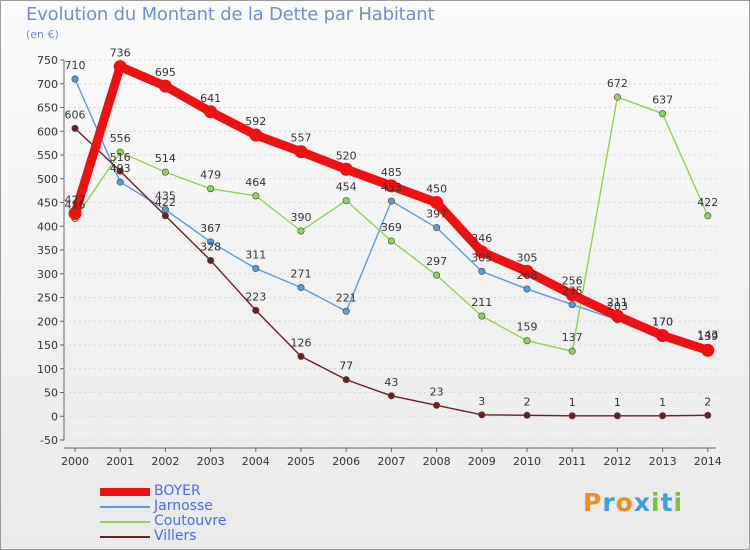 The image size is (750, 550). I want to click on logo-letter: x, so click(642, 502).